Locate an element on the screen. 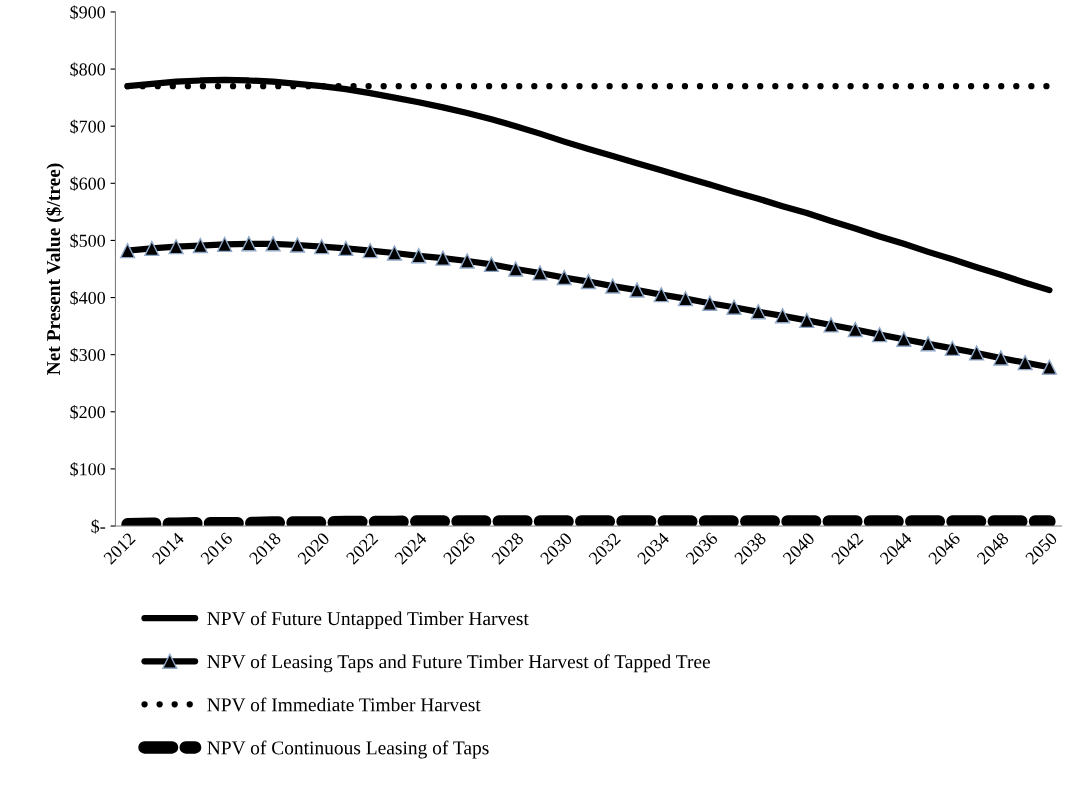 Image resolution: width=1069 pixels, height=797 pixels. legend-label: NPV of Continuous Leasing of Taps is located at coordinates (348, 749).